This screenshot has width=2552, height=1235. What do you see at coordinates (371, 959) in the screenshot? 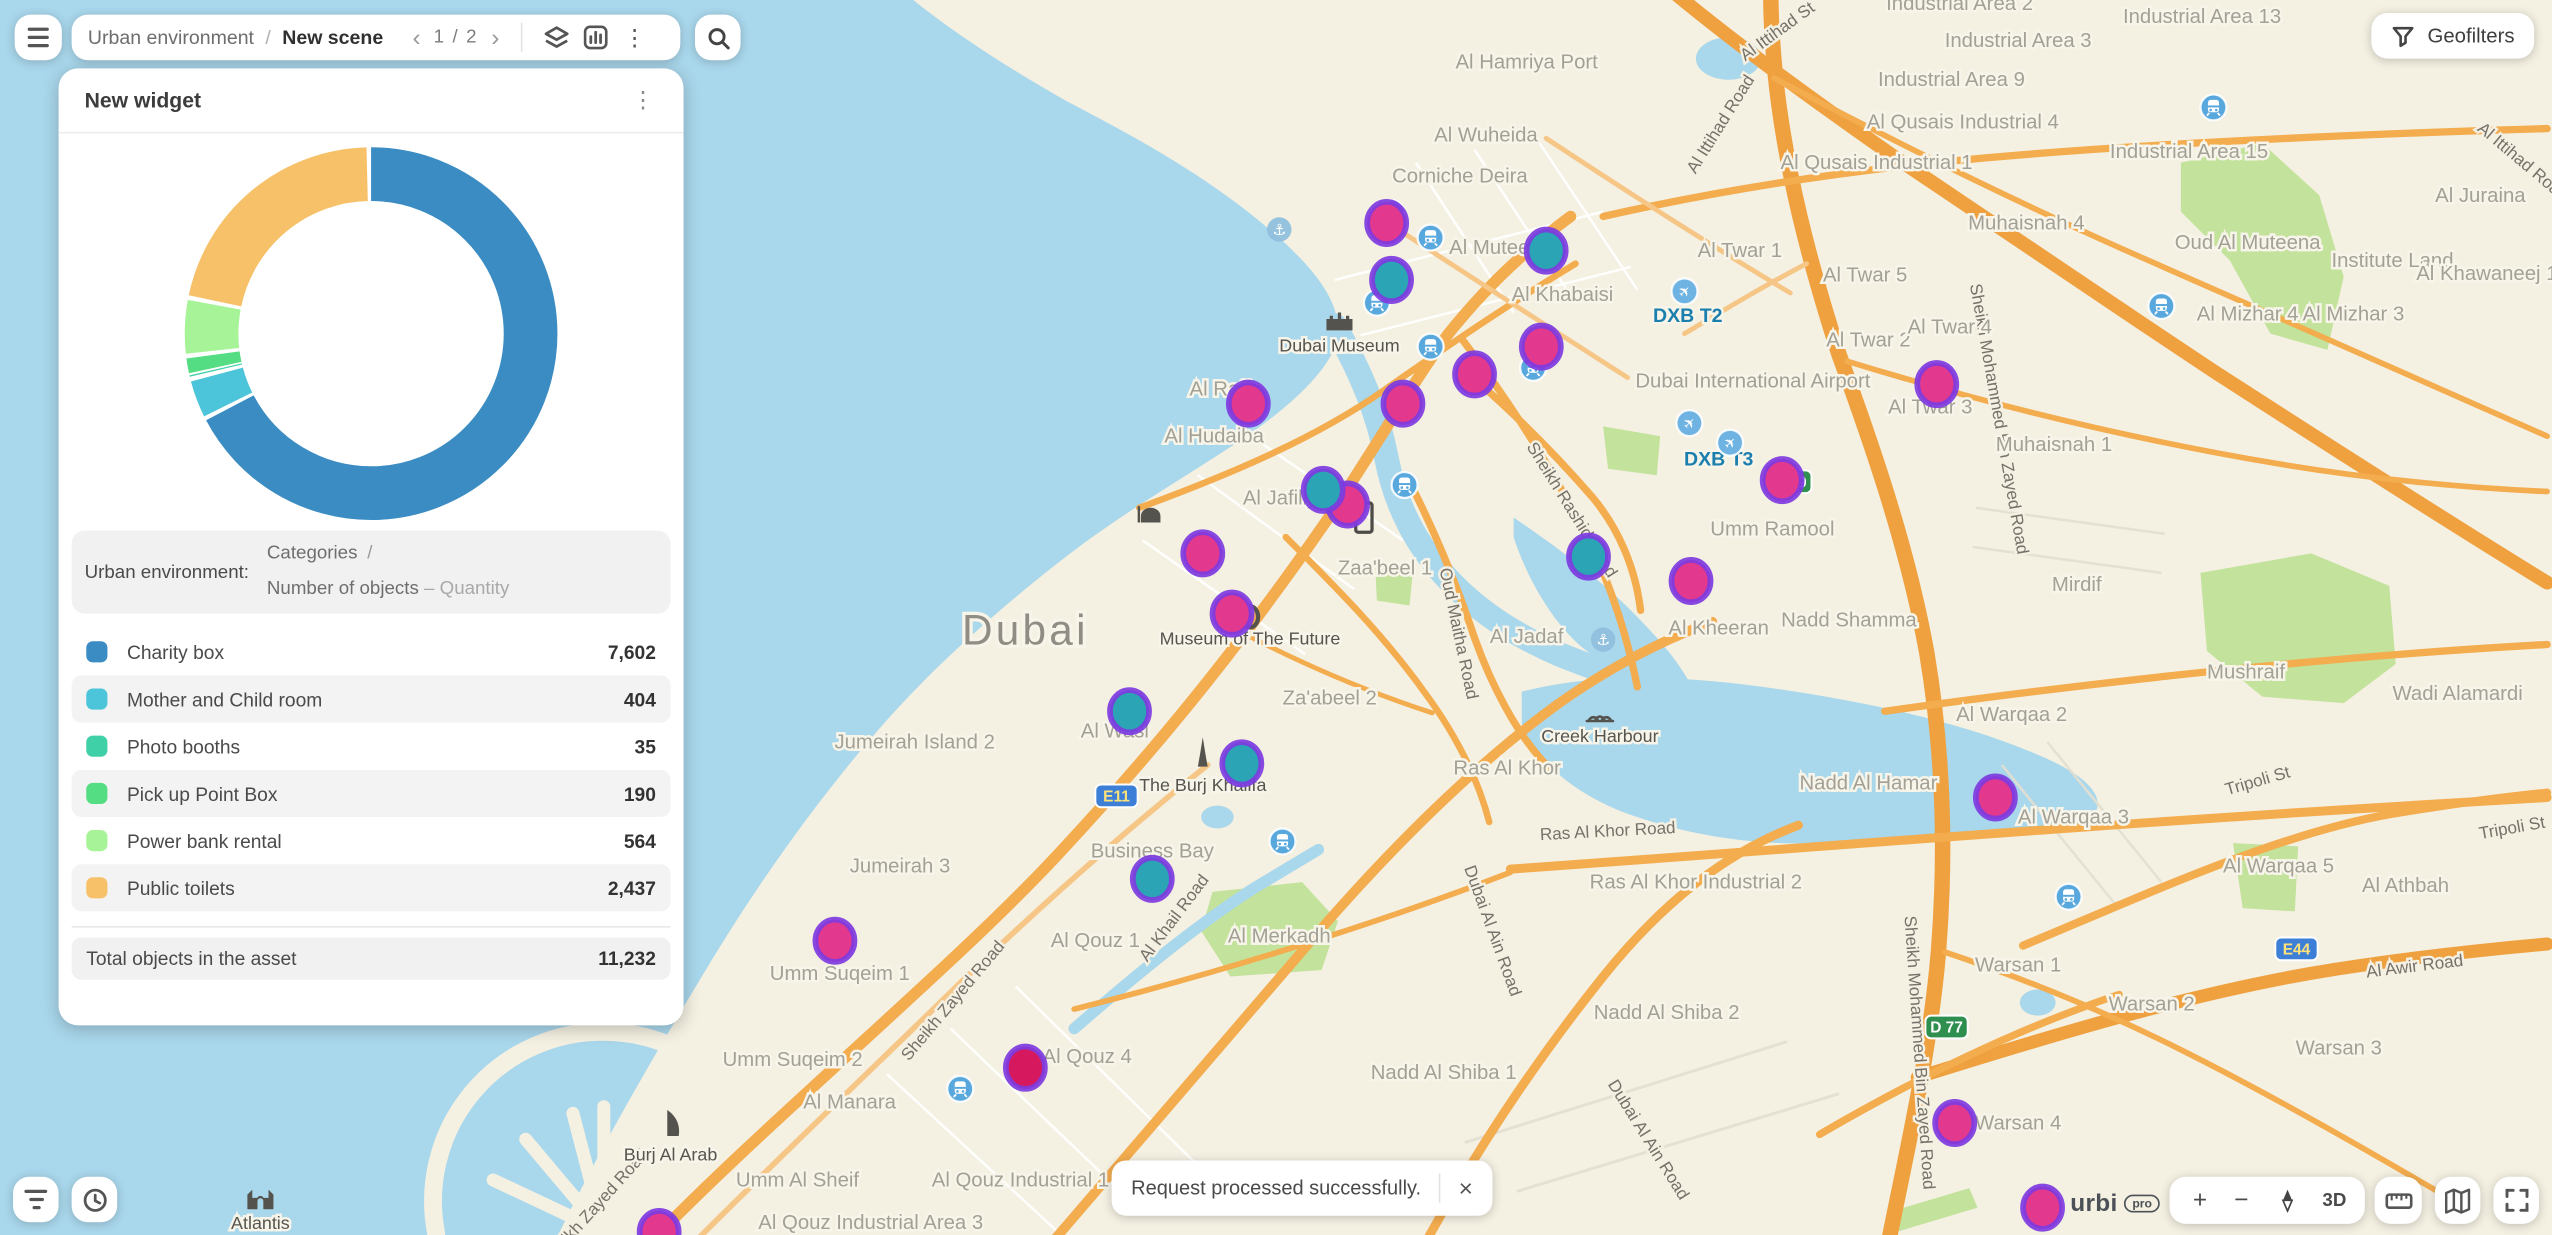
I see `total-row: Total objects in the asset 11,232` at bounding box center [371, 959].